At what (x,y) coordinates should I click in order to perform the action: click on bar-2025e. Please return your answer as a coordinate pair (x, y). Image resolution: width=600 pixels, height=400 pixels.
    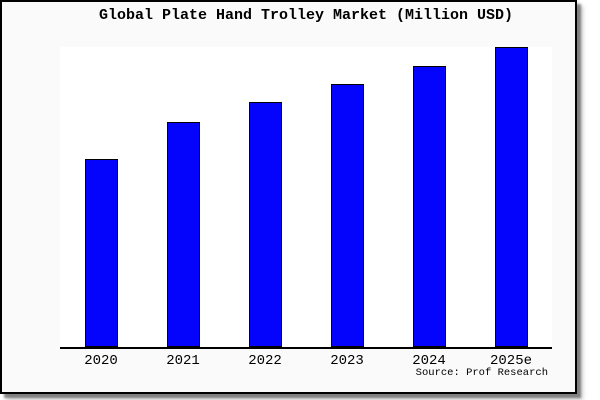
    Looking at the image, I should click on (511, 197).